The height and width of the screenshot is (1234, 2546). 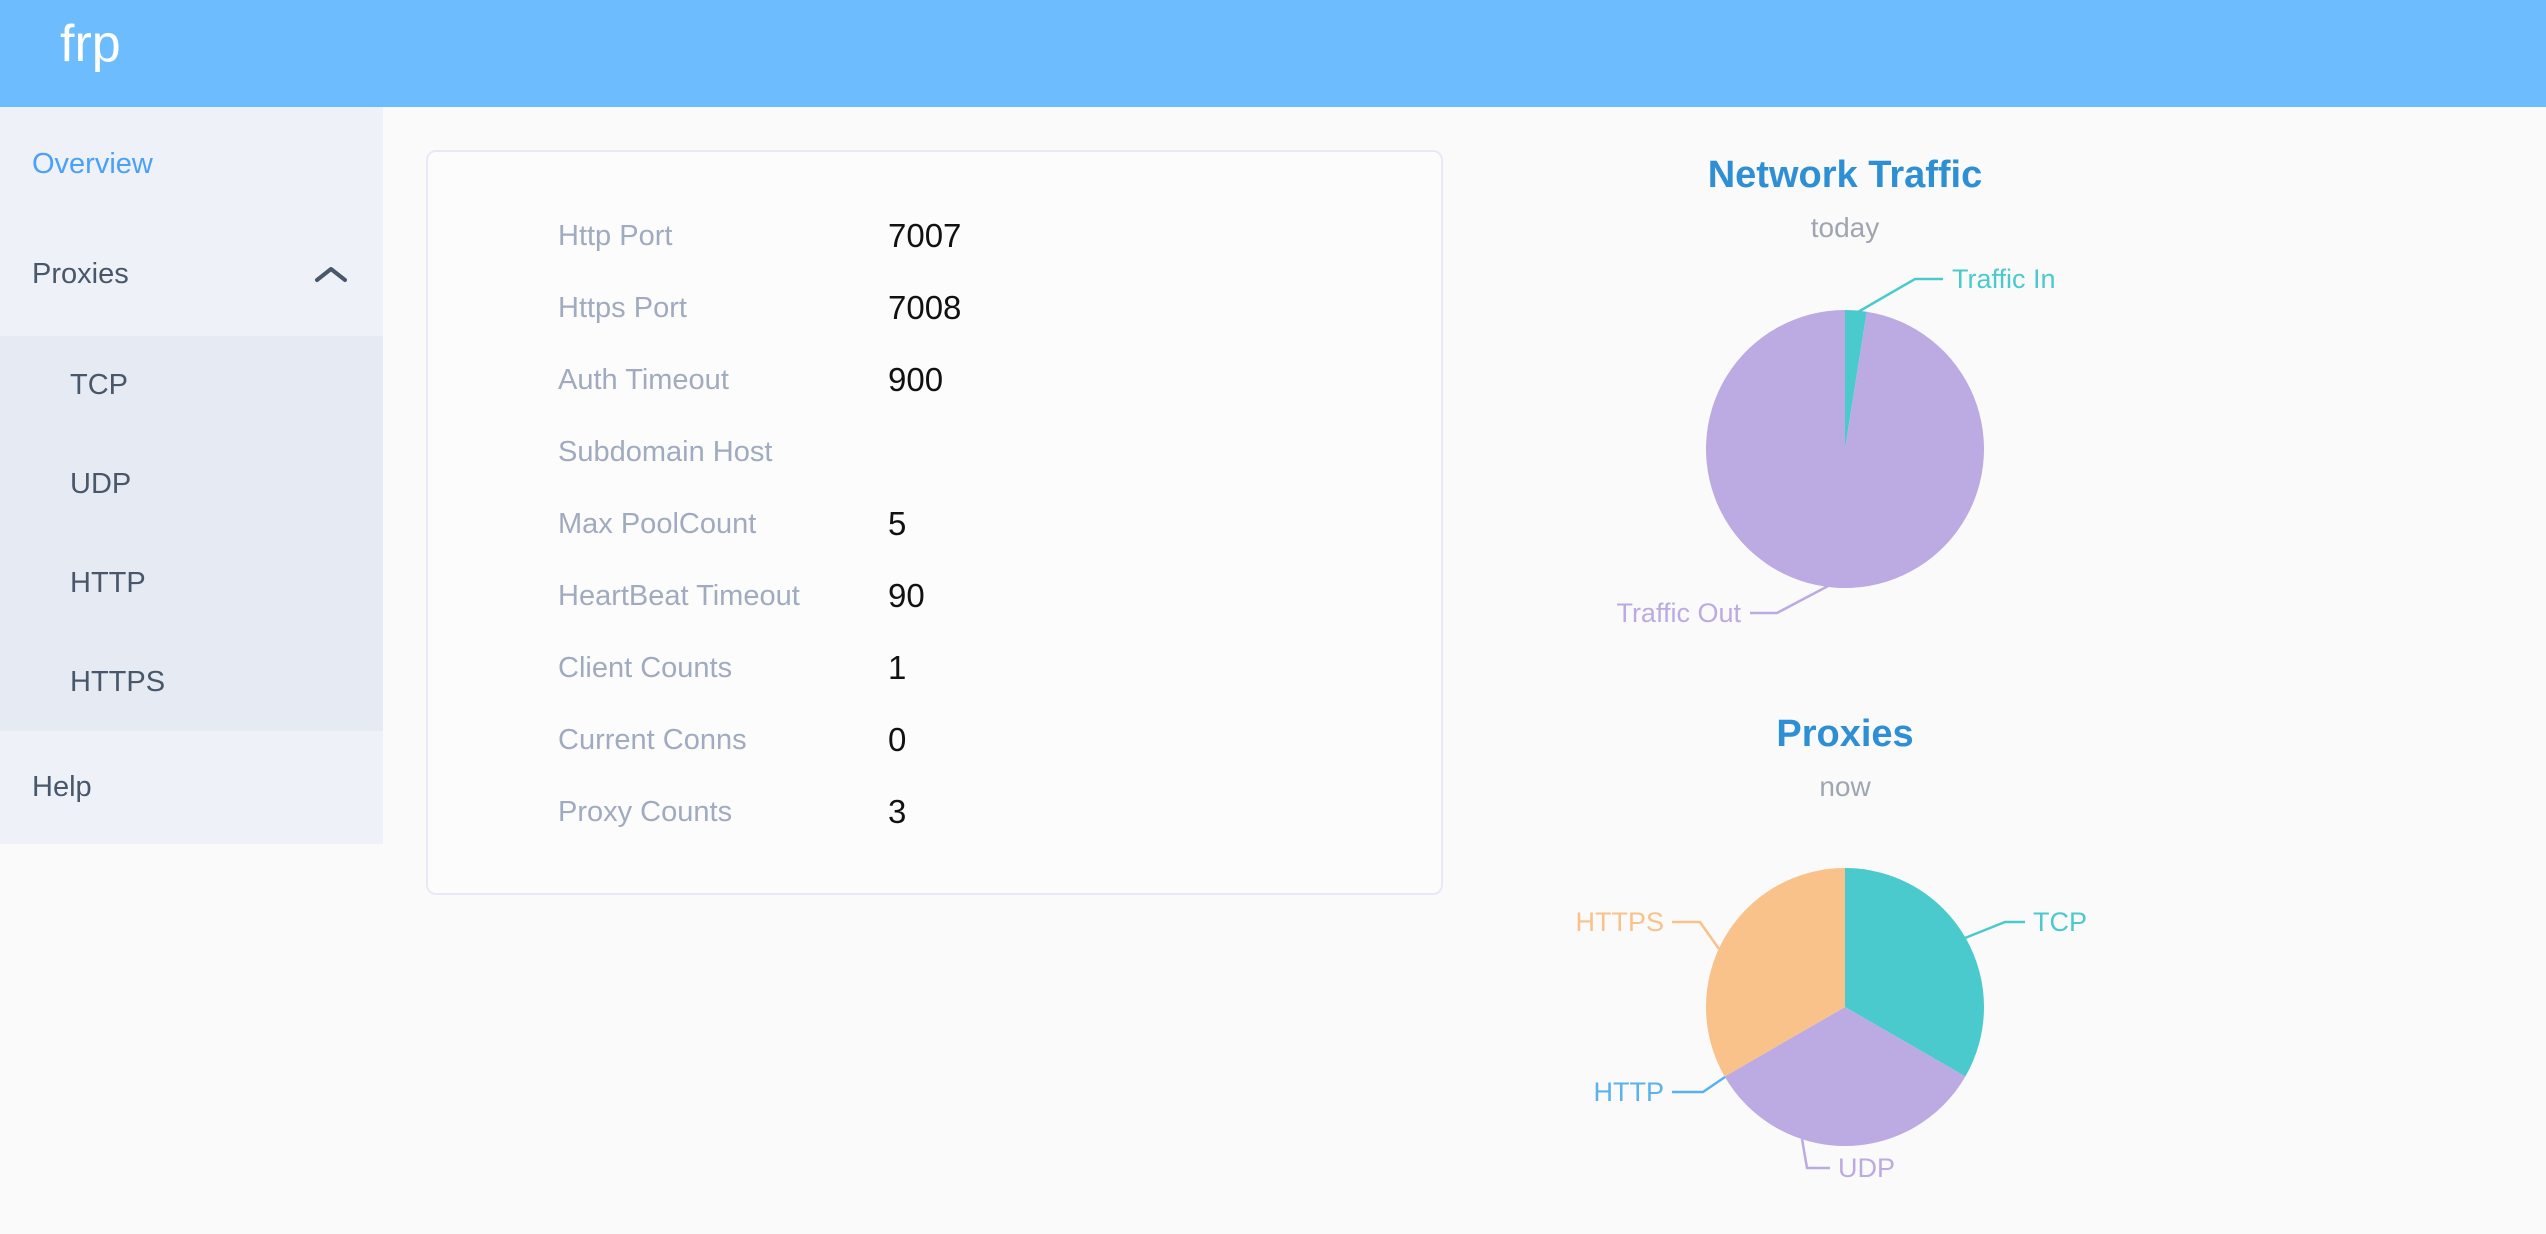 What do you see at coordinates (925, 307) in the screenshot?
I see `row-value: 7008` at bounding box center [925, 307].